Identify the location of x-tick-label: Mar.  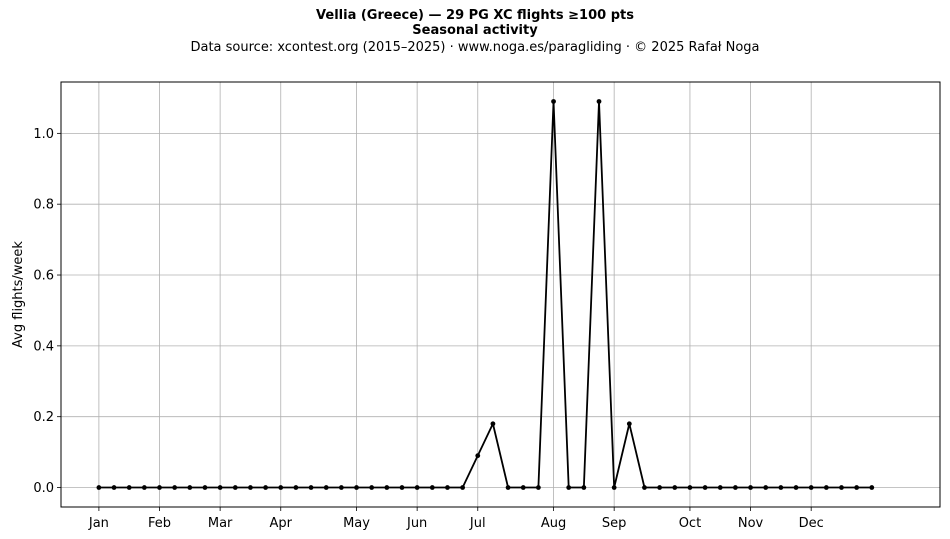
(220, 523).